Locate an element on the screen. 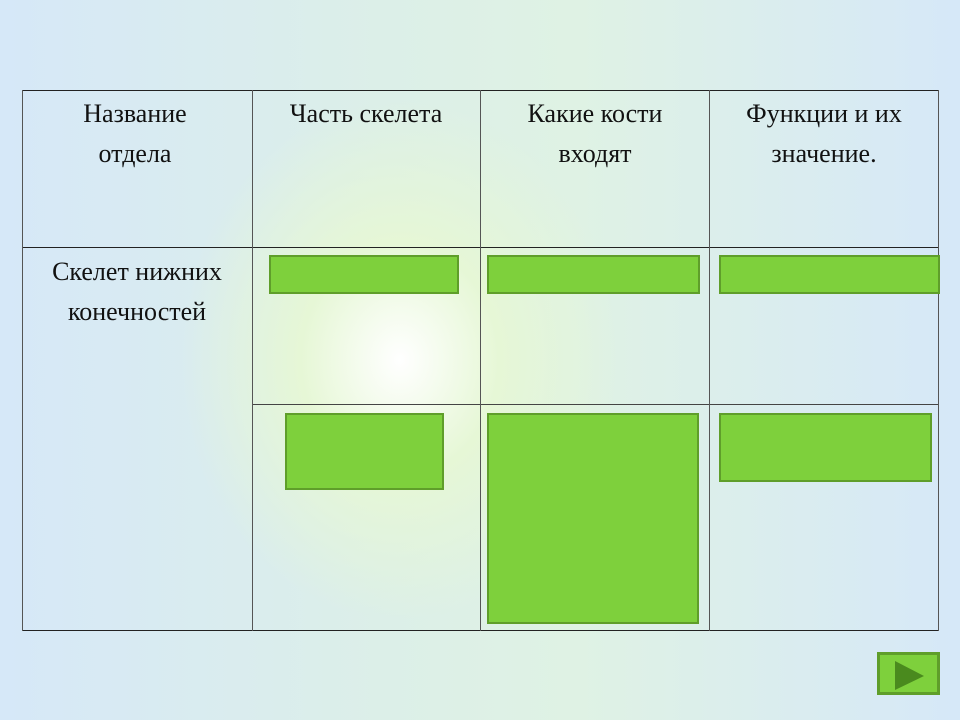  header-skeleton-part: Часть скелета is located at coordinates (366, 113).